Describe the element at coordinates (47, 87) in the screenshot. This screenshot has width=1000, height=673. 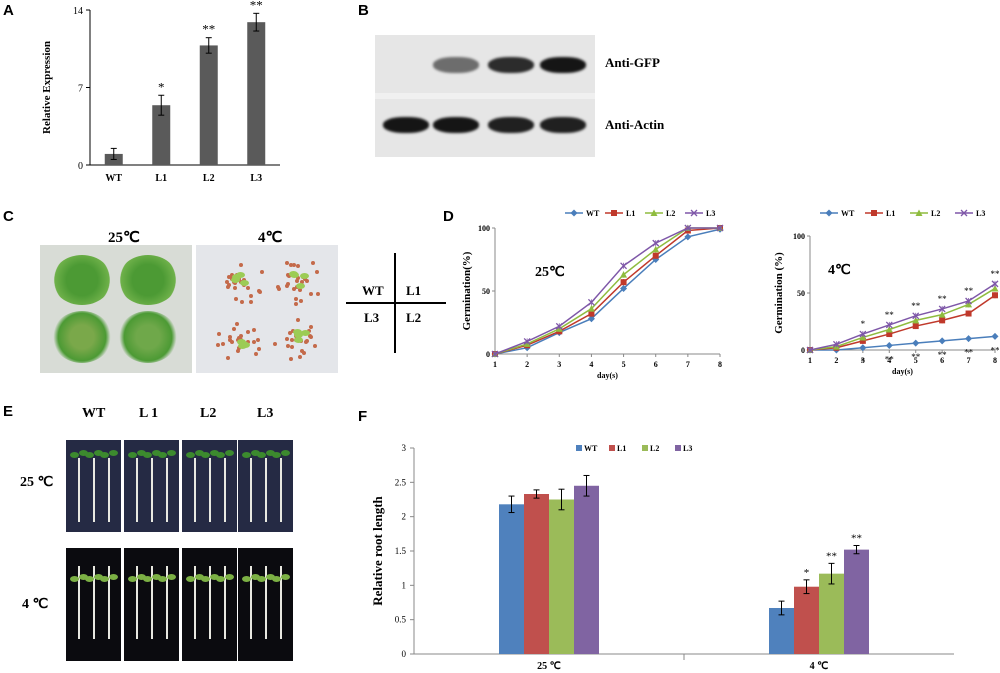
I see `y-axis-label: Relative Expression` at that location.